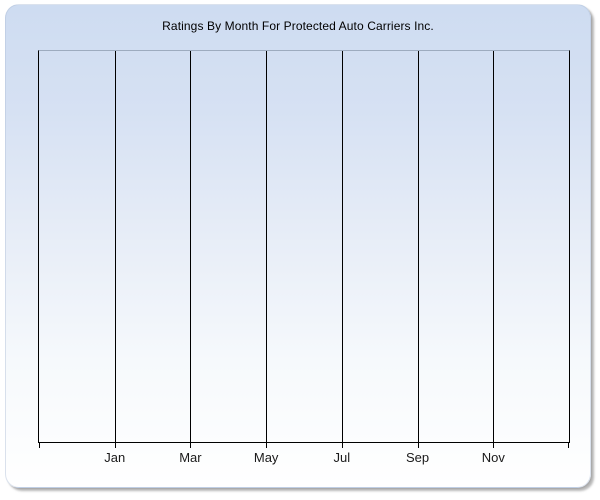 The height and width of the screenshot is (500, 600). What do you see at coordinates (417, 457) in the screenshot?
I see `x-axis-label: Sep` at bounding box center [417, 457].